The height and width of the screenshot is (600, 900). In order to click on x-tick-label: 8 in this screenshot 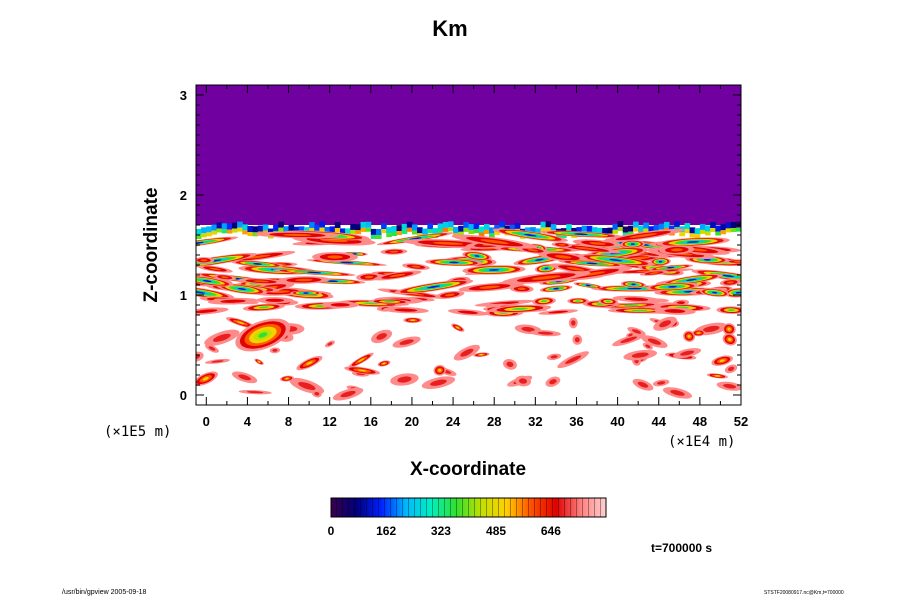, I will do `click(288, 421)`.